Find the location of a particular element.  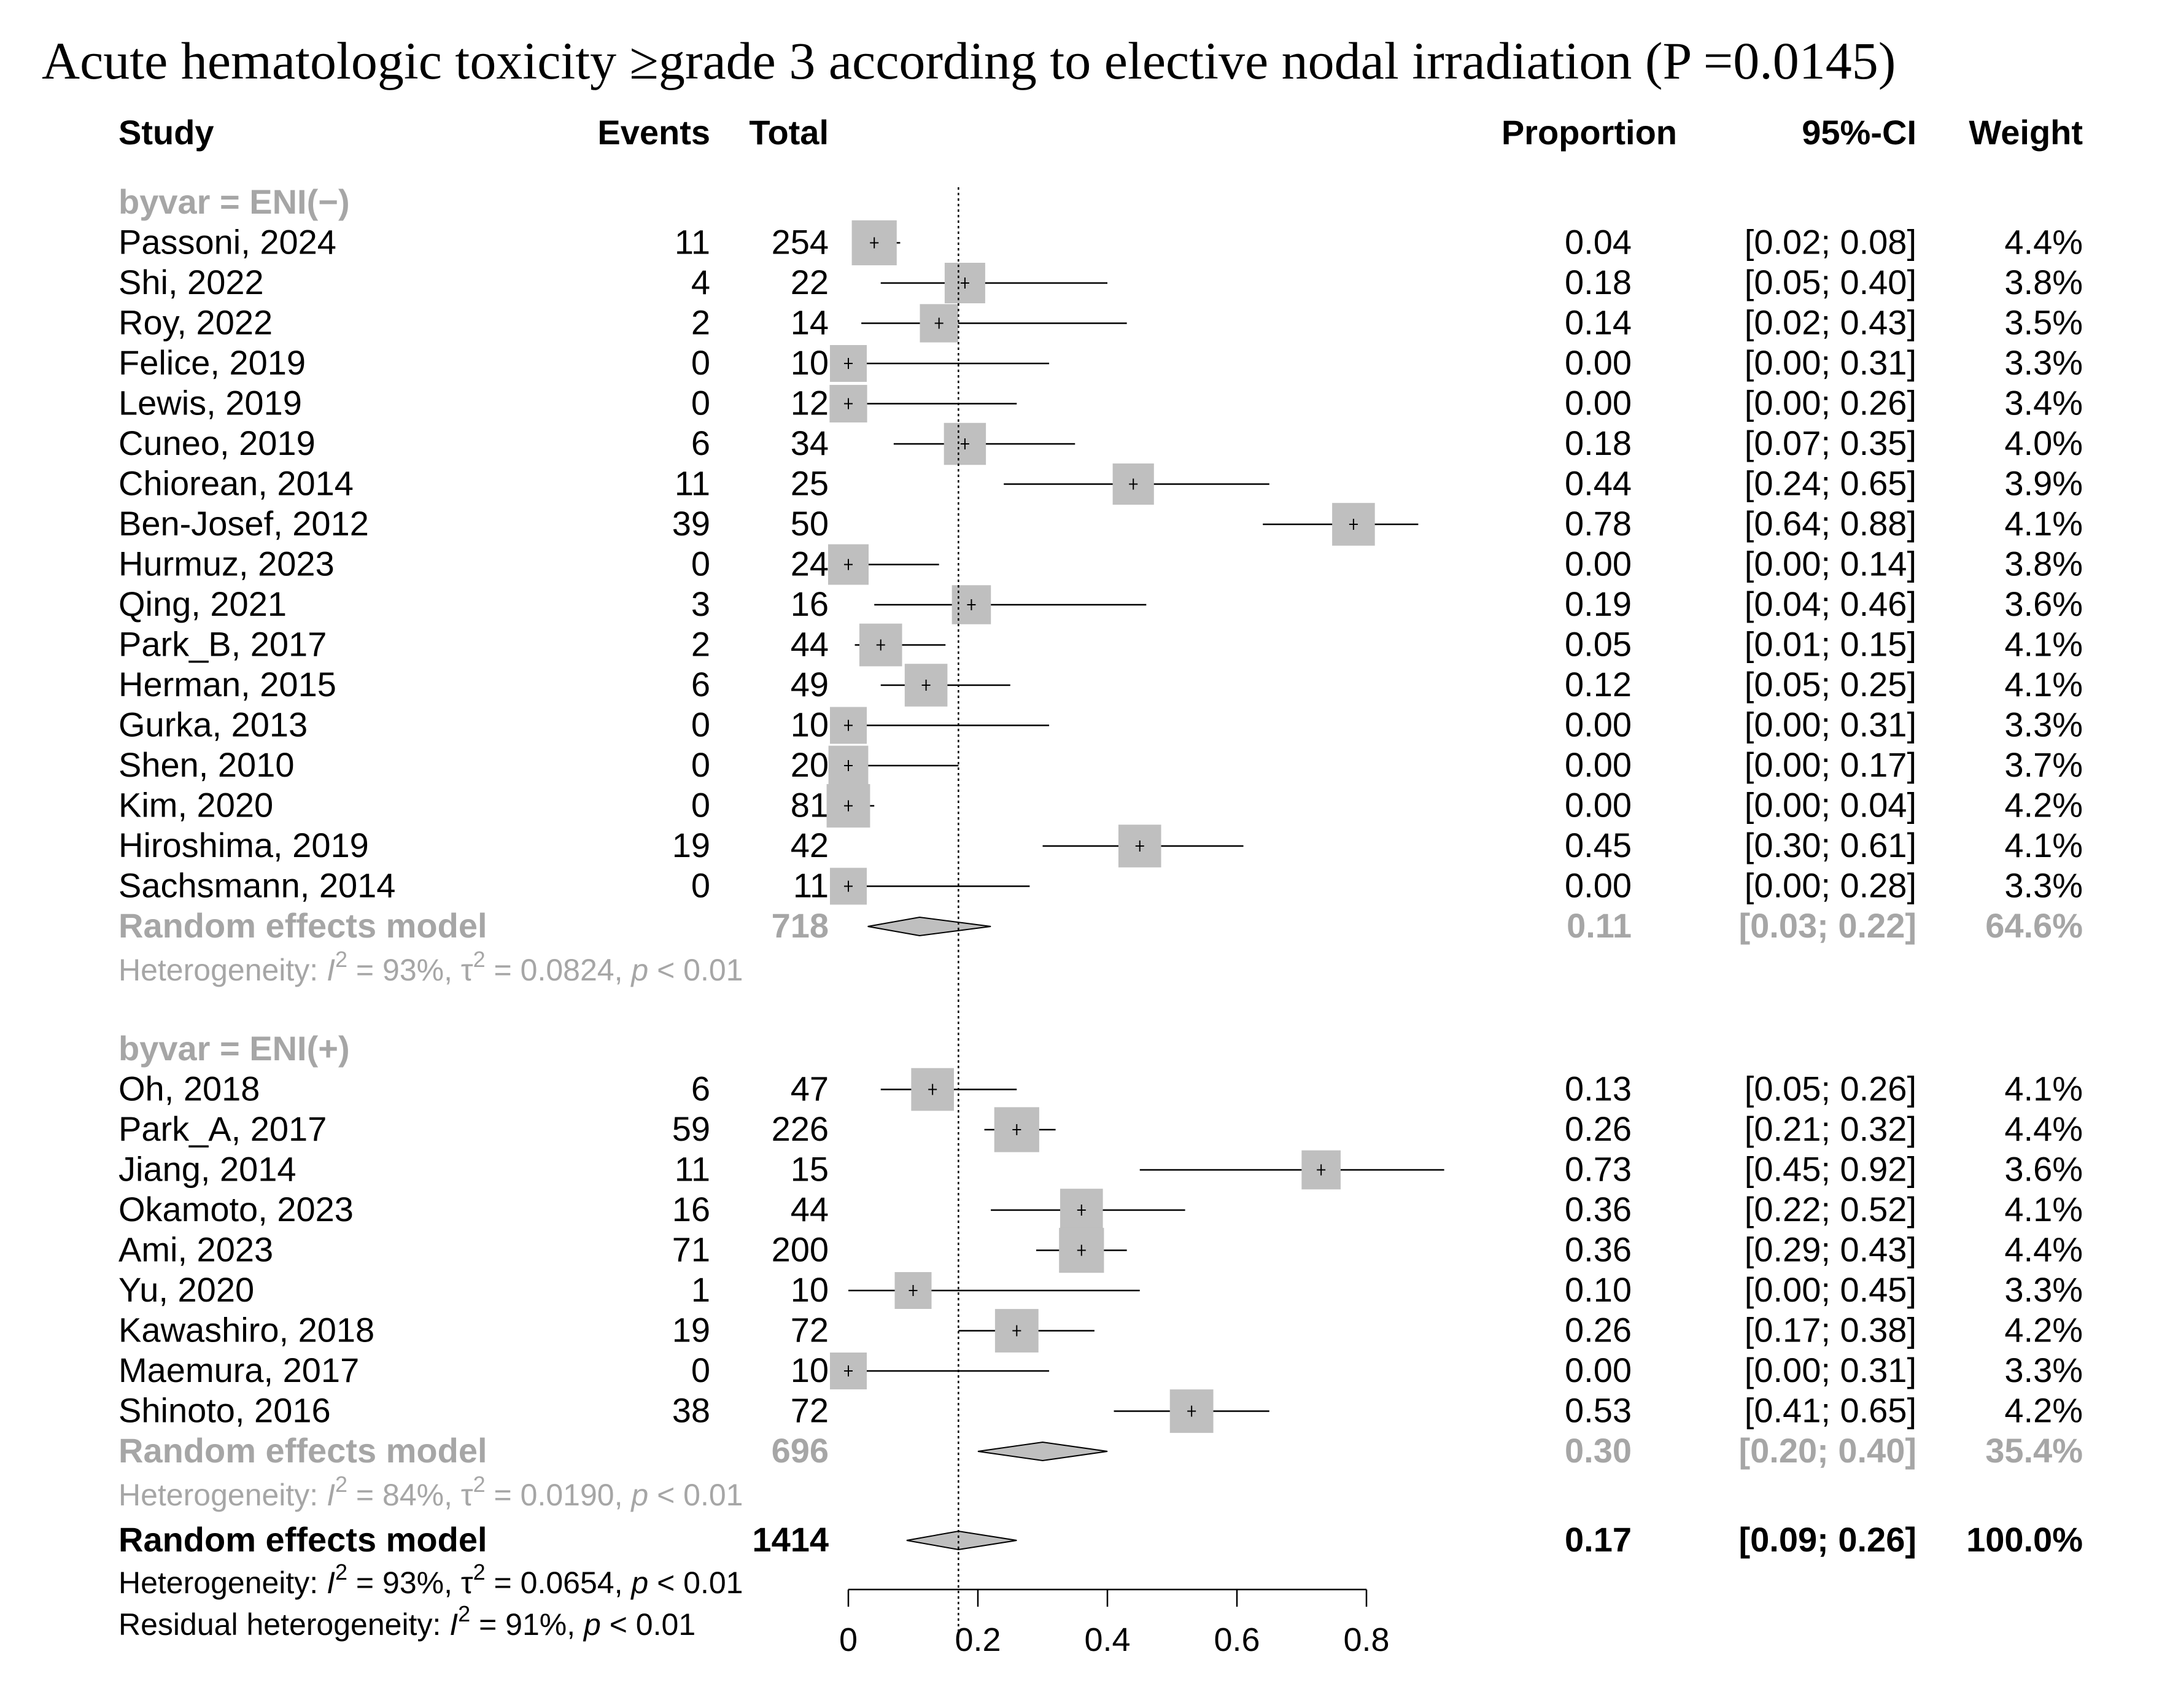

header-study: Study is located at coordinates (166, 132).